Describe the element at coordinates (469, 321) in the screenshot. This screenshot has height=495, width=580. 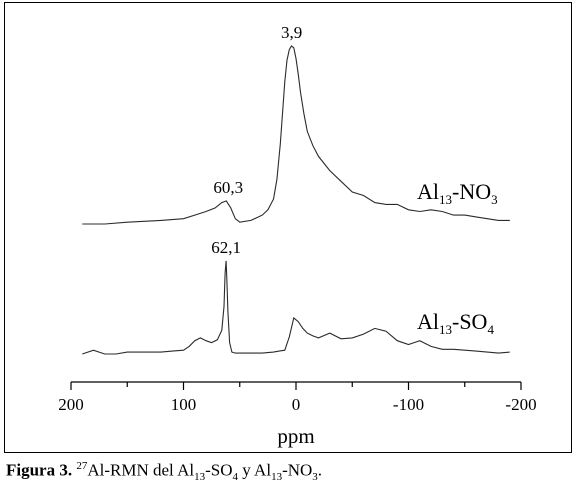
I see `series-label-1-part-2: -SO` at that location.